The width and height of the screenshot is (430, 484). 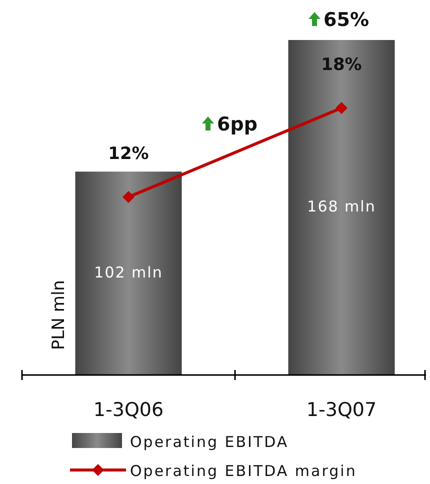 What do you see at coordinates (128, 272) in the screenshot?
I see `data-label: 102 mln` at bounding box center [128, 272].